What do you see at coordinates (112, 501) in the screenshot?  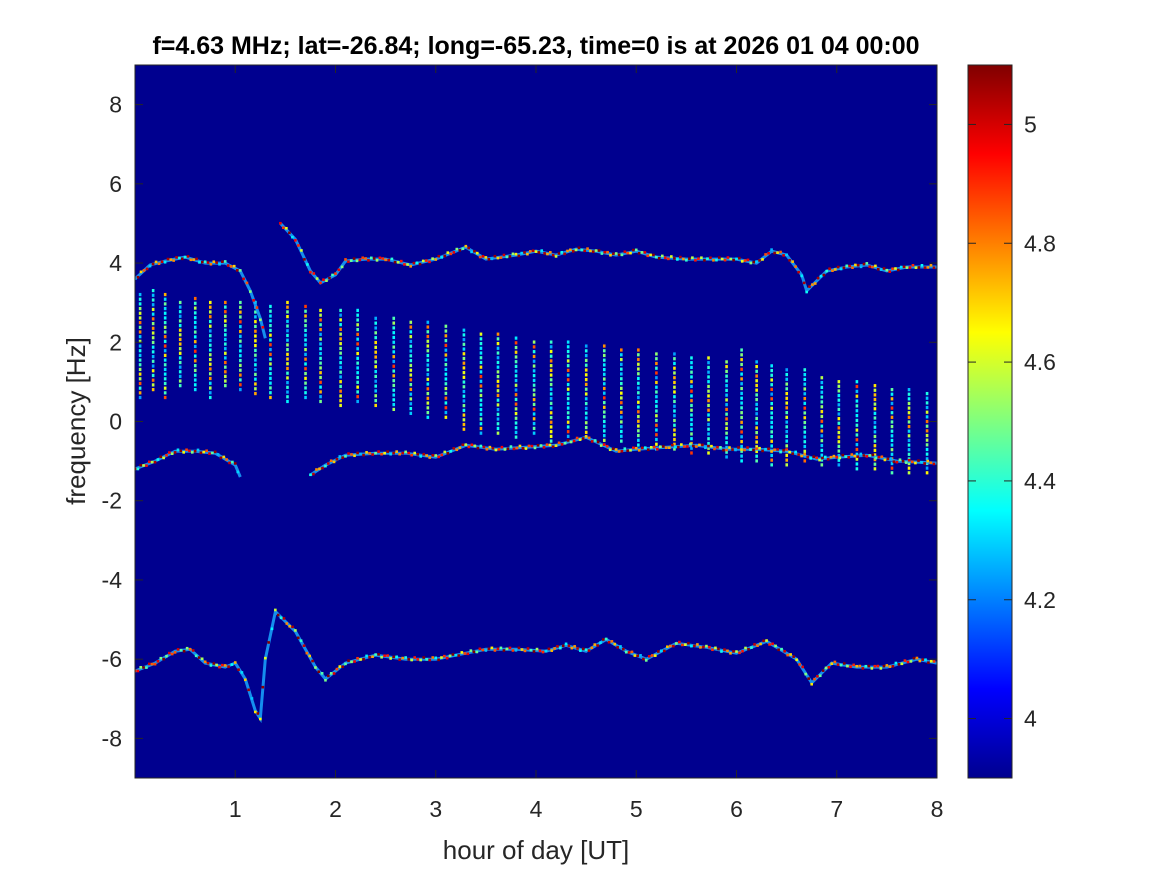 I see `y-tick-label: -2` at bounding box center [112, 501].